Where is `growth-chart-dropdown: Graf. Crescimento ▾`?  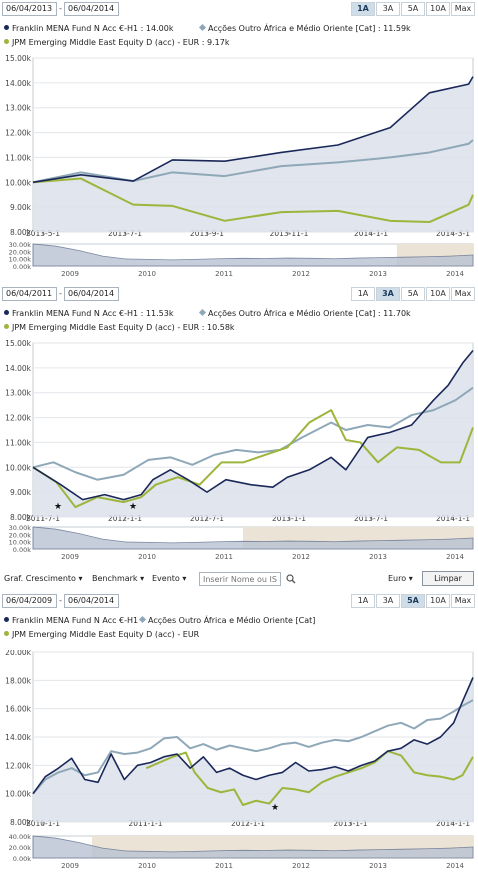
growth-chart-dropdown: Graf. Crescimento ▾ is located at coordinates (43, 578).